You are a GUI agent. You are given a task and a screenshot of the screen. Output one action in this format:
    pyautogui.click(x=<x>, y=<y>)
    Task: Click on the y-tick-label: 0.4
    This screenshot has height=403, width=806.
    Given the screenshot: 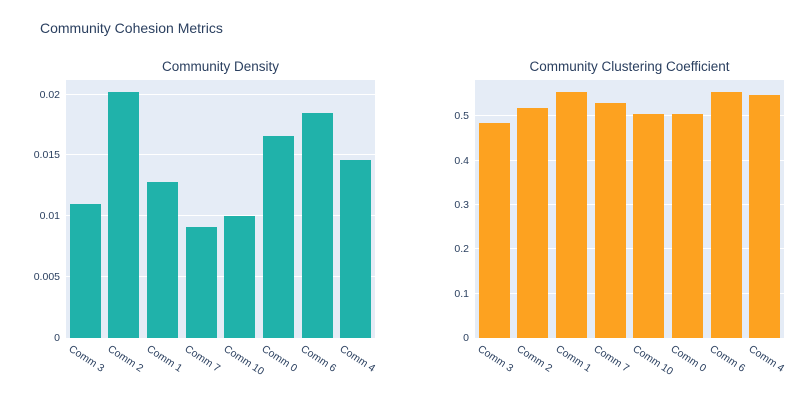 What is the action you would take?
    pyautogui.click(x=461, y=160)
    